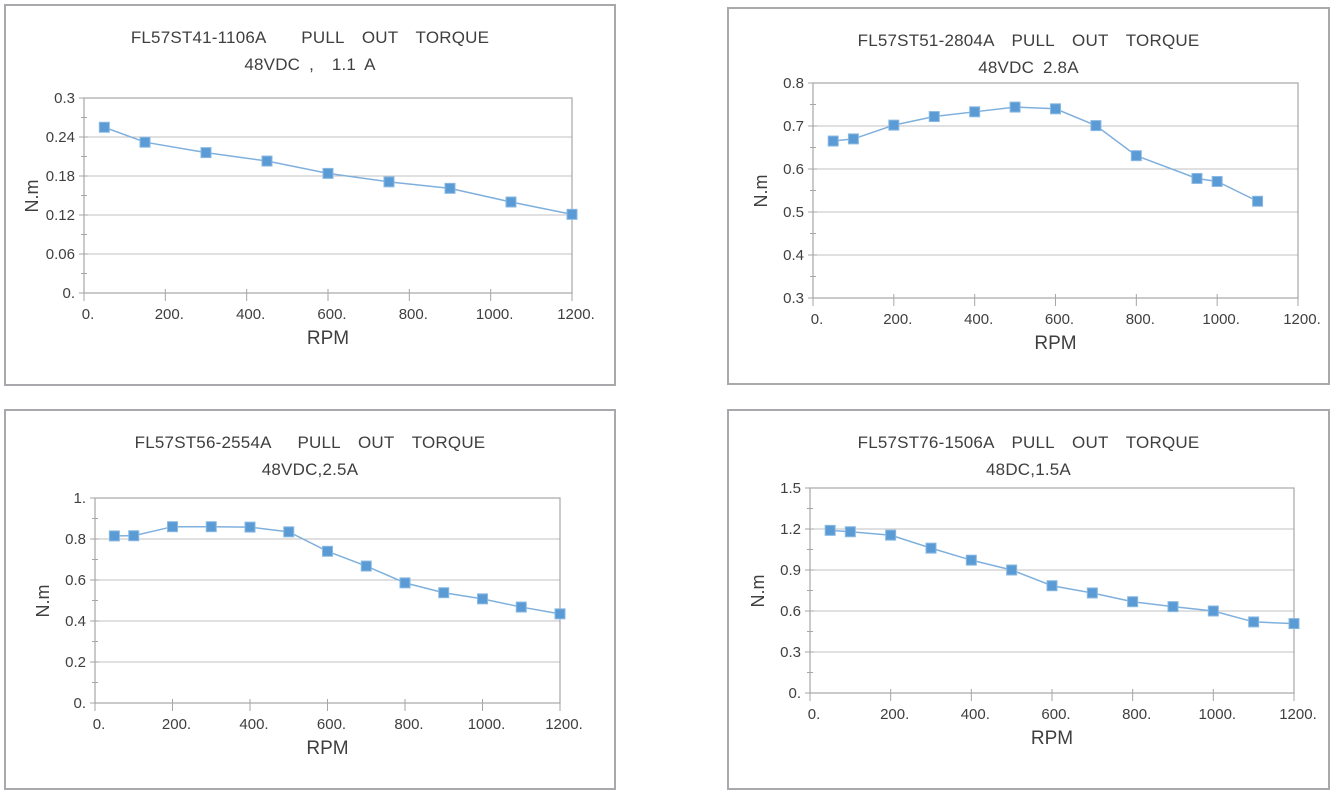 Image resolution: width=1344 pixels, height=798 pixels. What do you see at coordinates (310, 64) in the screenshot?
I see `chart-subtitle: 48VDC , 1.1 A` at bounding box center [310, 64].